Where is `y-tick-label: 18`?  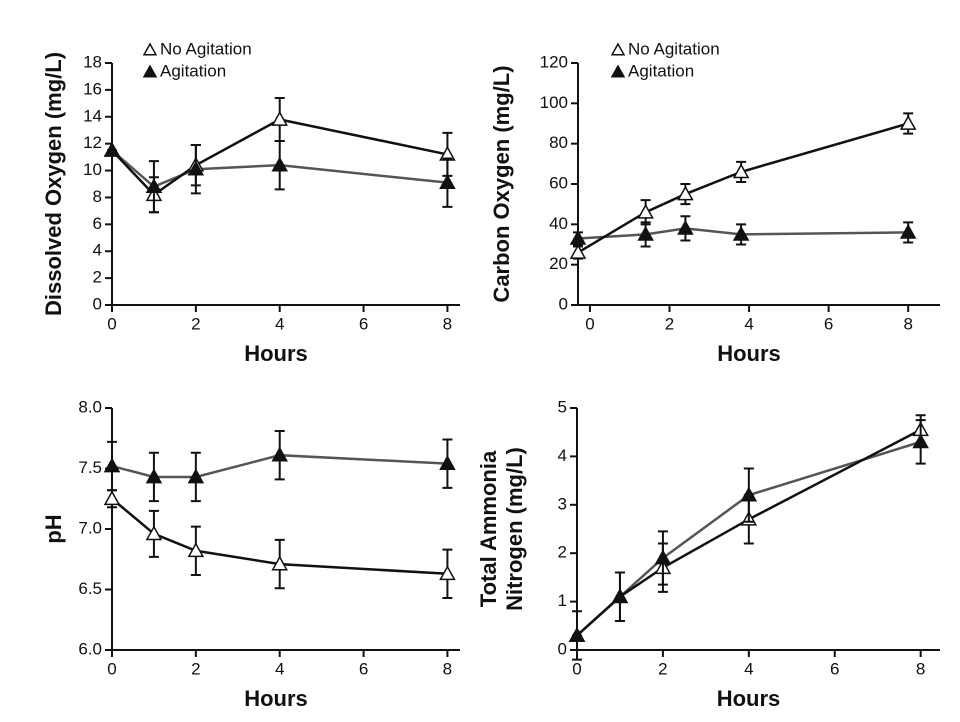
y-tick-label: 18 is located at coordinates (92, 61).